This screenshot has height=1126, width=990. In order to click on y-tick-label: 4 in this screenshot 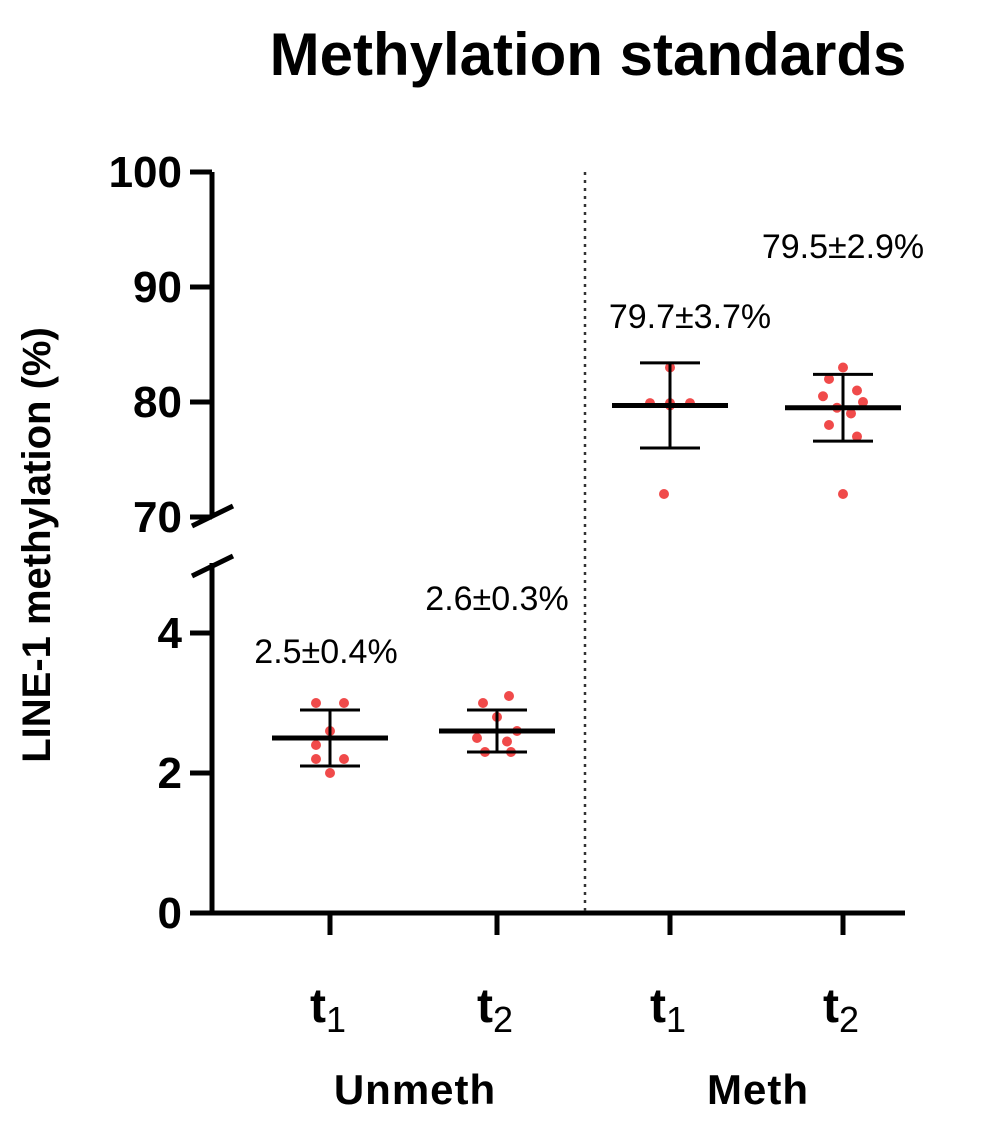, I will do `click(170, 633)`.